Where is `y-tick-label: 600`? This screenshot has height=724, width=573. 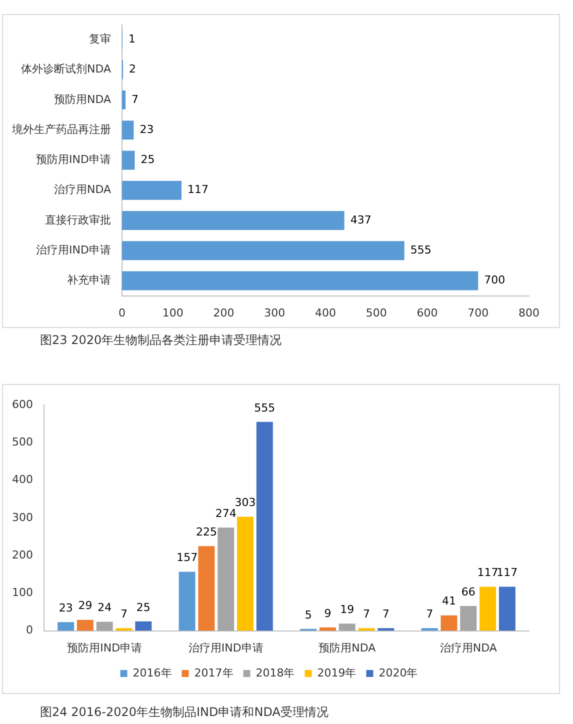 y-tick-label: 600 is located at coordinates (22, 404).